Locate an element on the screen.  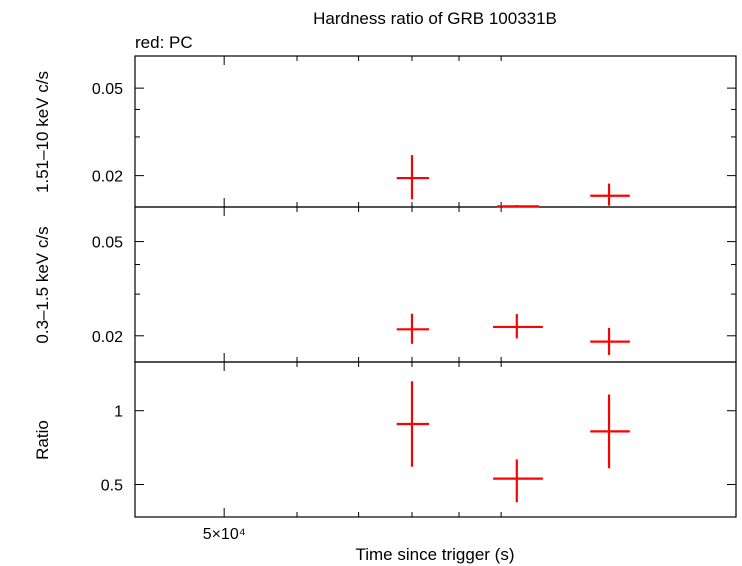
panel-ratio-ytick-label-0: 0.5 is located at coordinates (112, 486).